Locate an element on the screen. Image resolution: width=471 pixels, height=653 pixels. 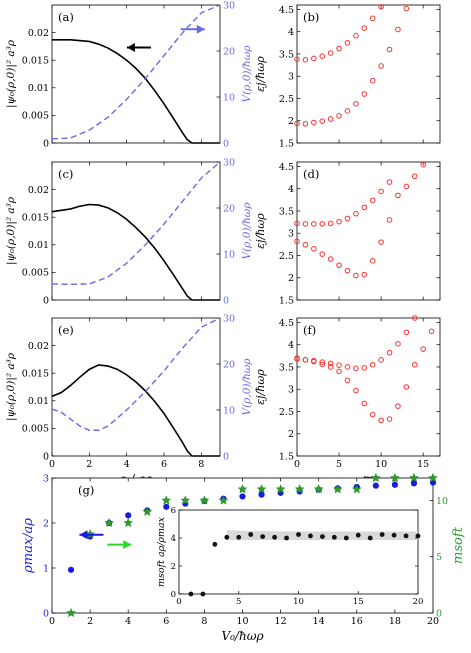
x-tick-label: 8 is located at coordinates (204, 621).